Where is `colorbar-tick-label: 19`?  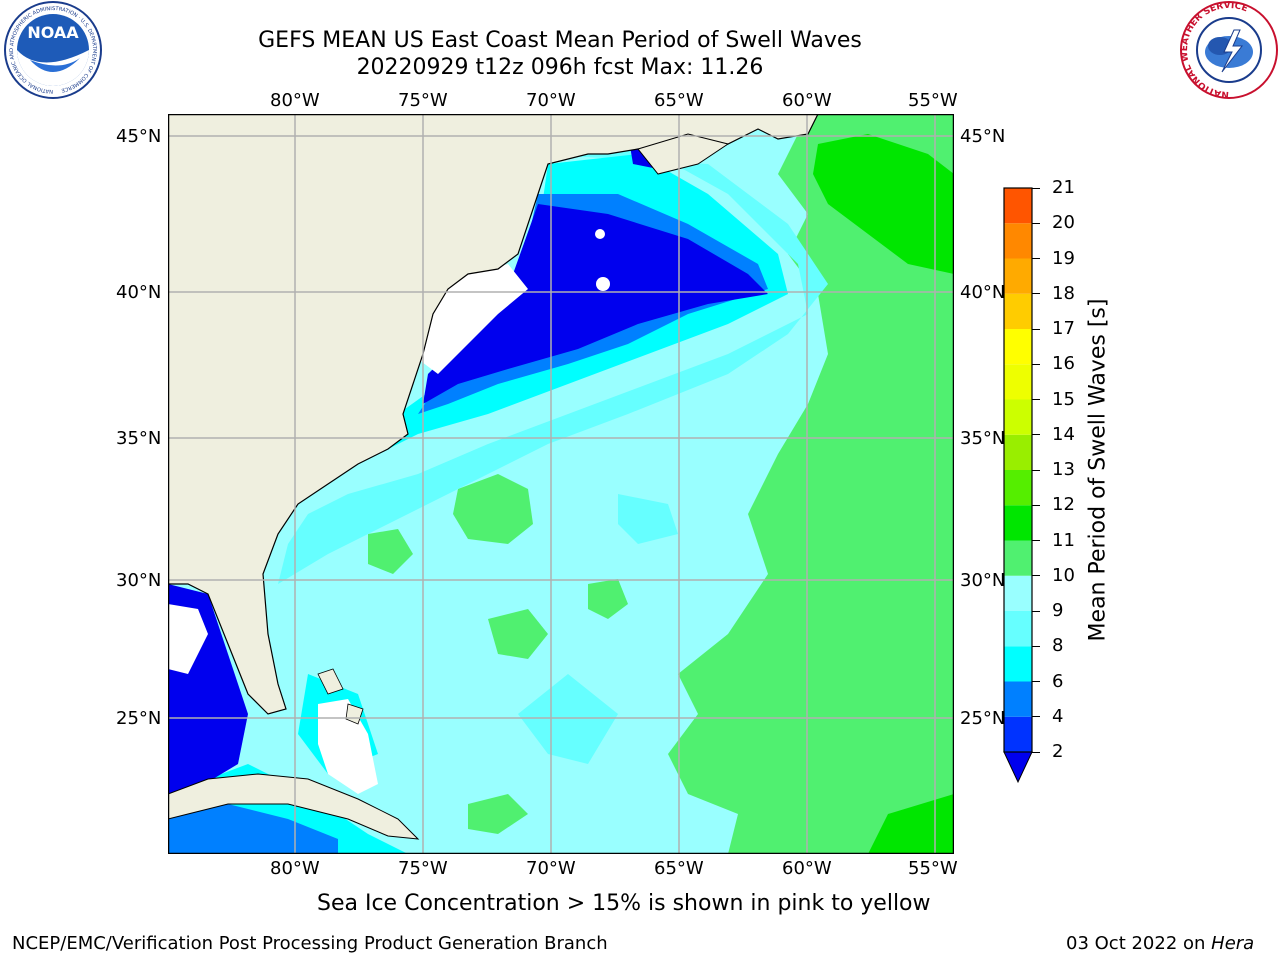
colorbar-tick-label: 19 is located at coordinates (1063, 258).